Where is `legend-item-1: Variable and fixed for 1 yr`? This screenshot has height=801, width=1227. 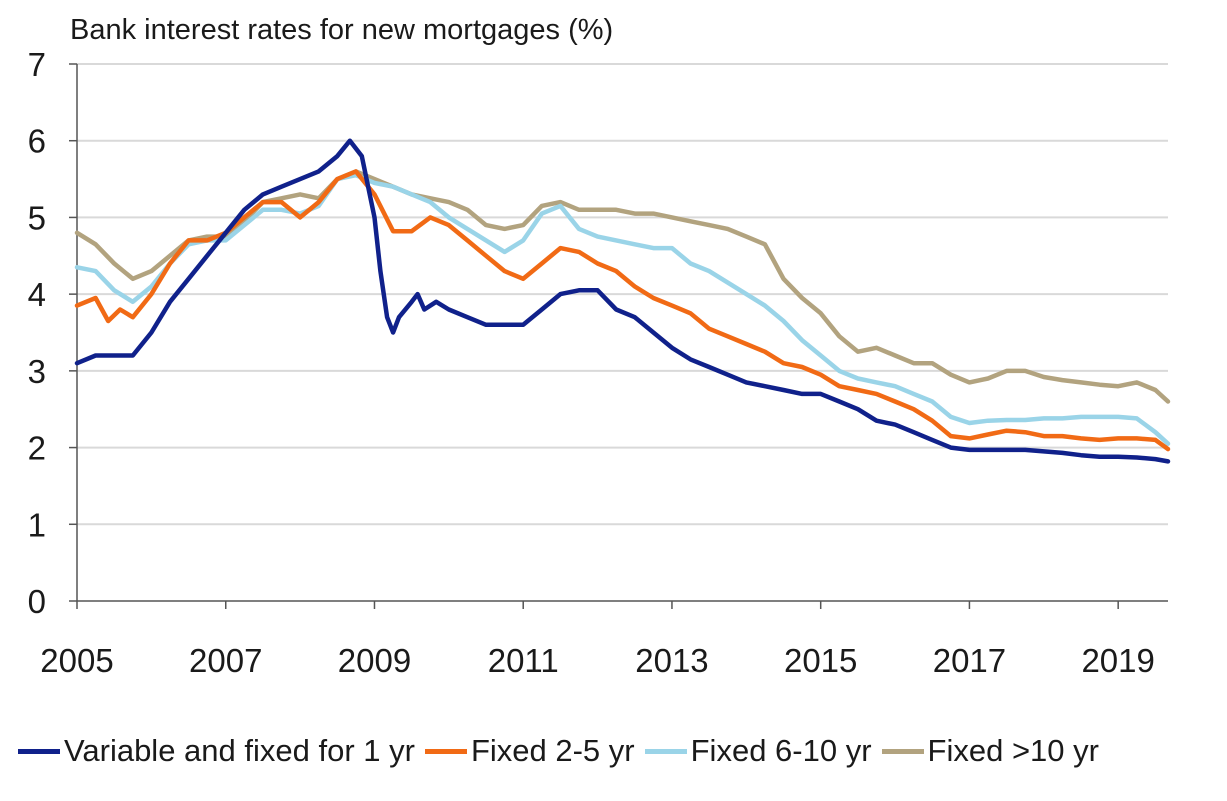 legend-item-1: Variable and fixed for 1 yr is located at coordinates (216, 751).